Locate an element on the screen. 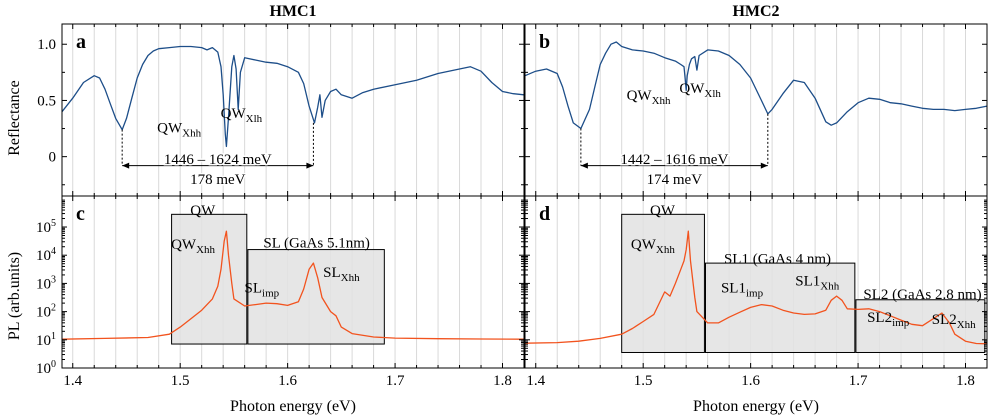 This screenshot has width=996, height=415. annotation-label: SL1imp is located at coordinates (742, 290).